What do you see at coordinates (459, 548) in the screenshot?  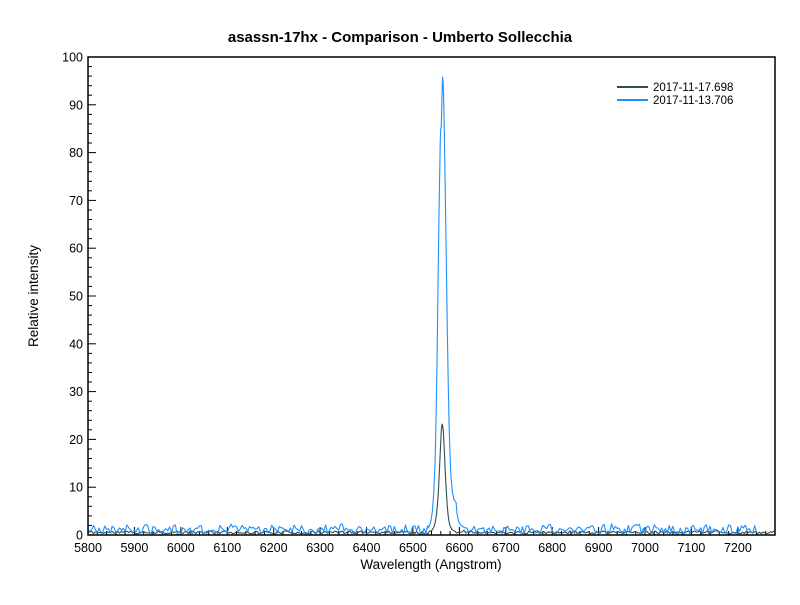 I see `x-tick-label: 6600` at bounding box center [459, 548].